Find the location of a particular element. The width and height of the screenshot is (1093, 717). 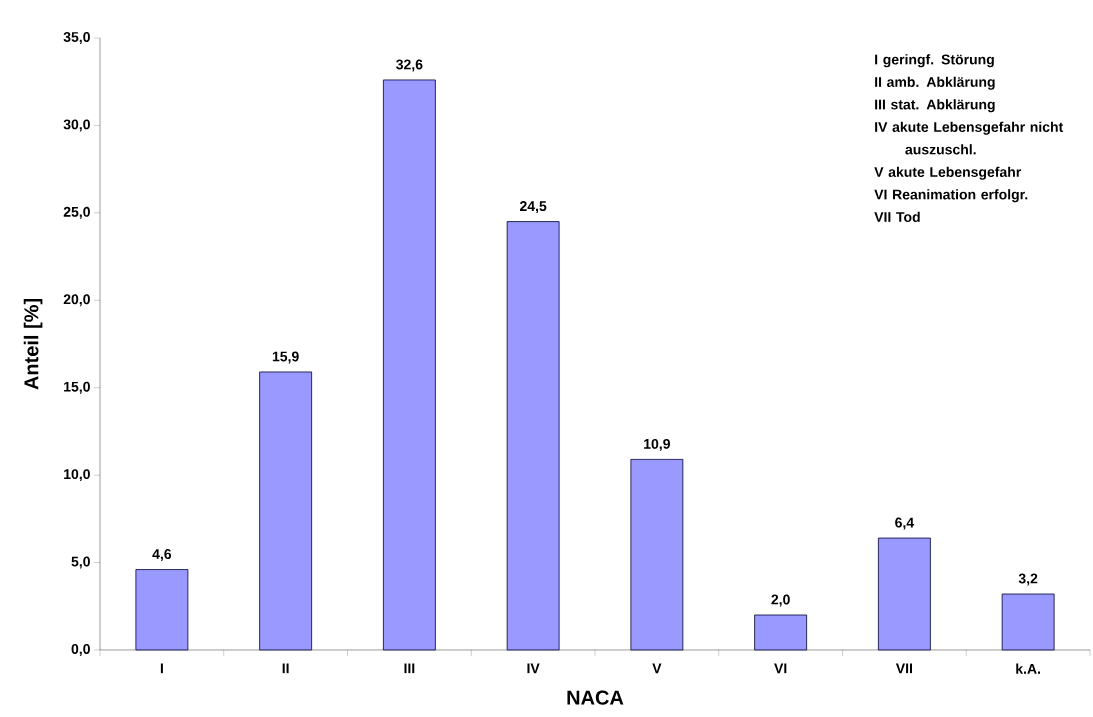

data-label: 2,0 is located at coordinates (780, 600).